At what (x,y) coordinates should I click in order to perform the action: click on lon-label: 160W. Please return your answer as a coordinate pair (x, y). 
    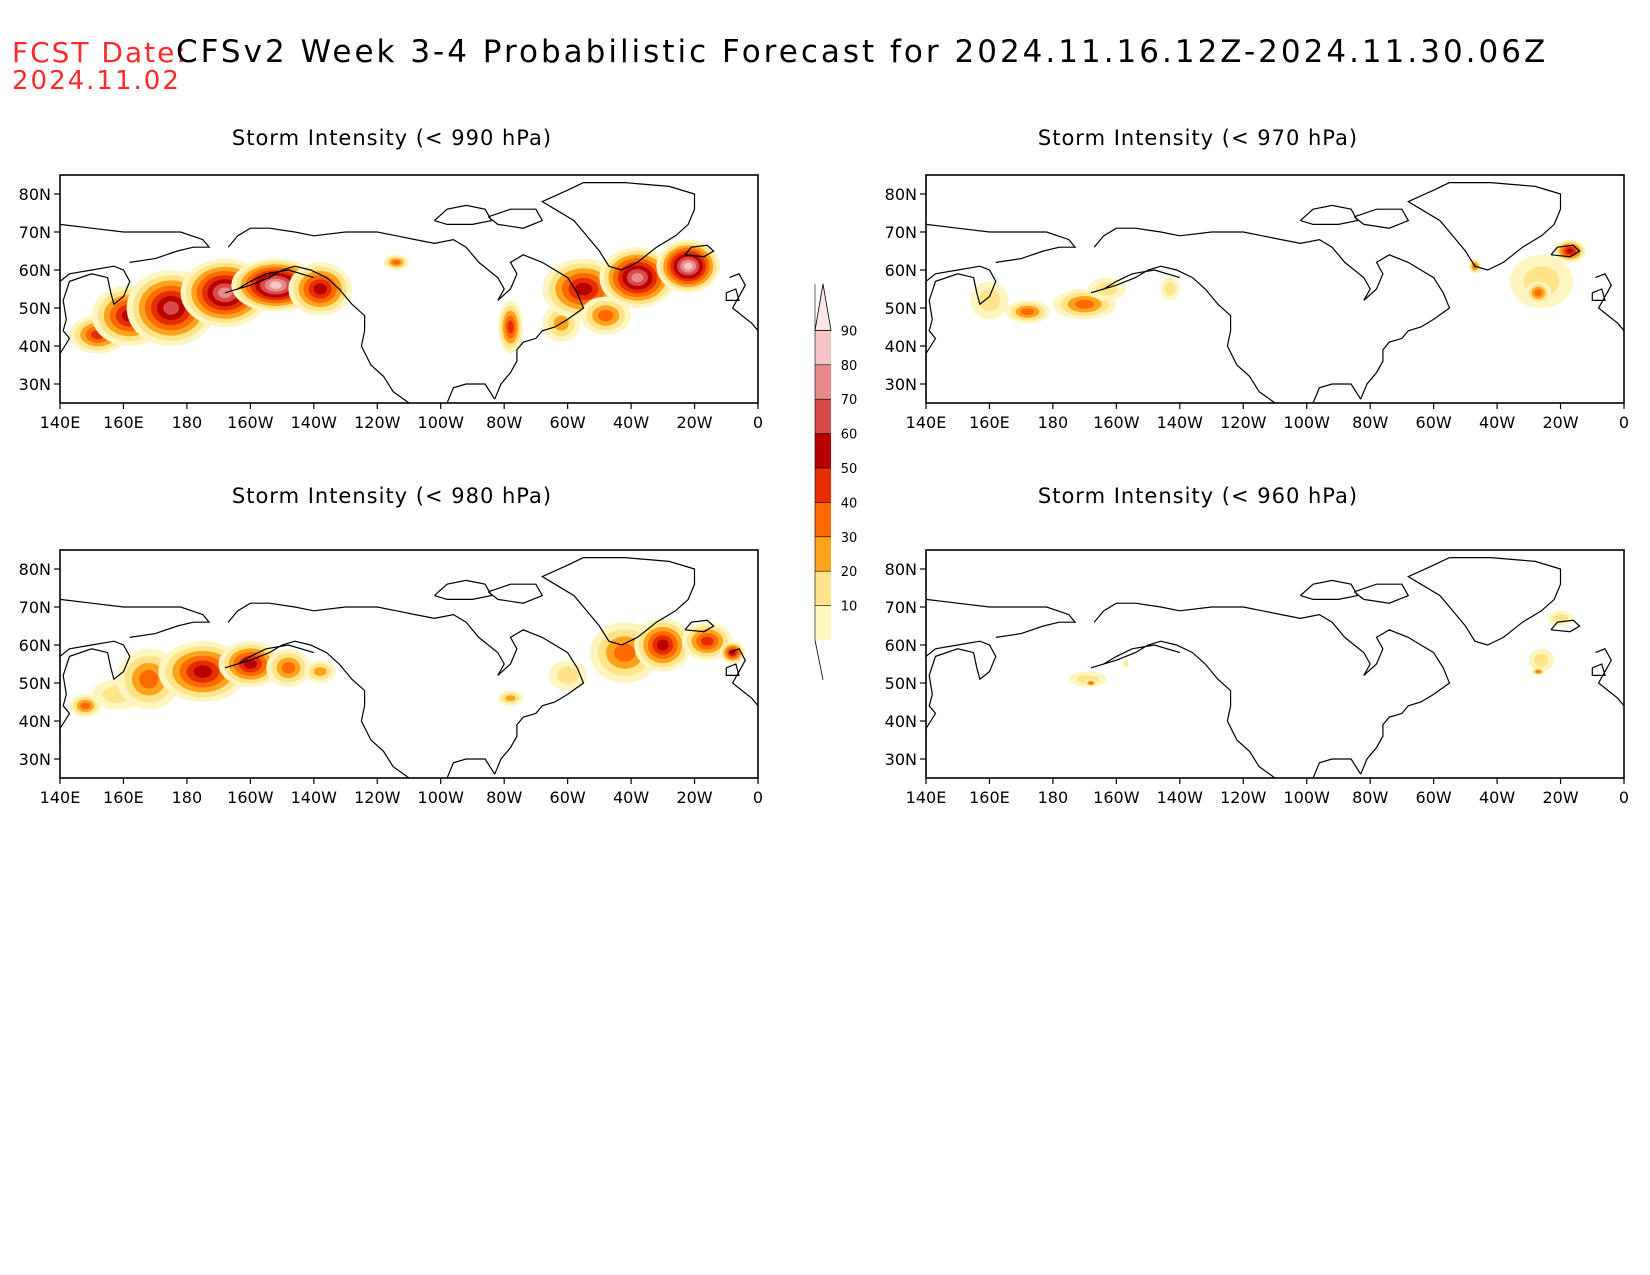
    Looking at the image, I should click on (250, 797).